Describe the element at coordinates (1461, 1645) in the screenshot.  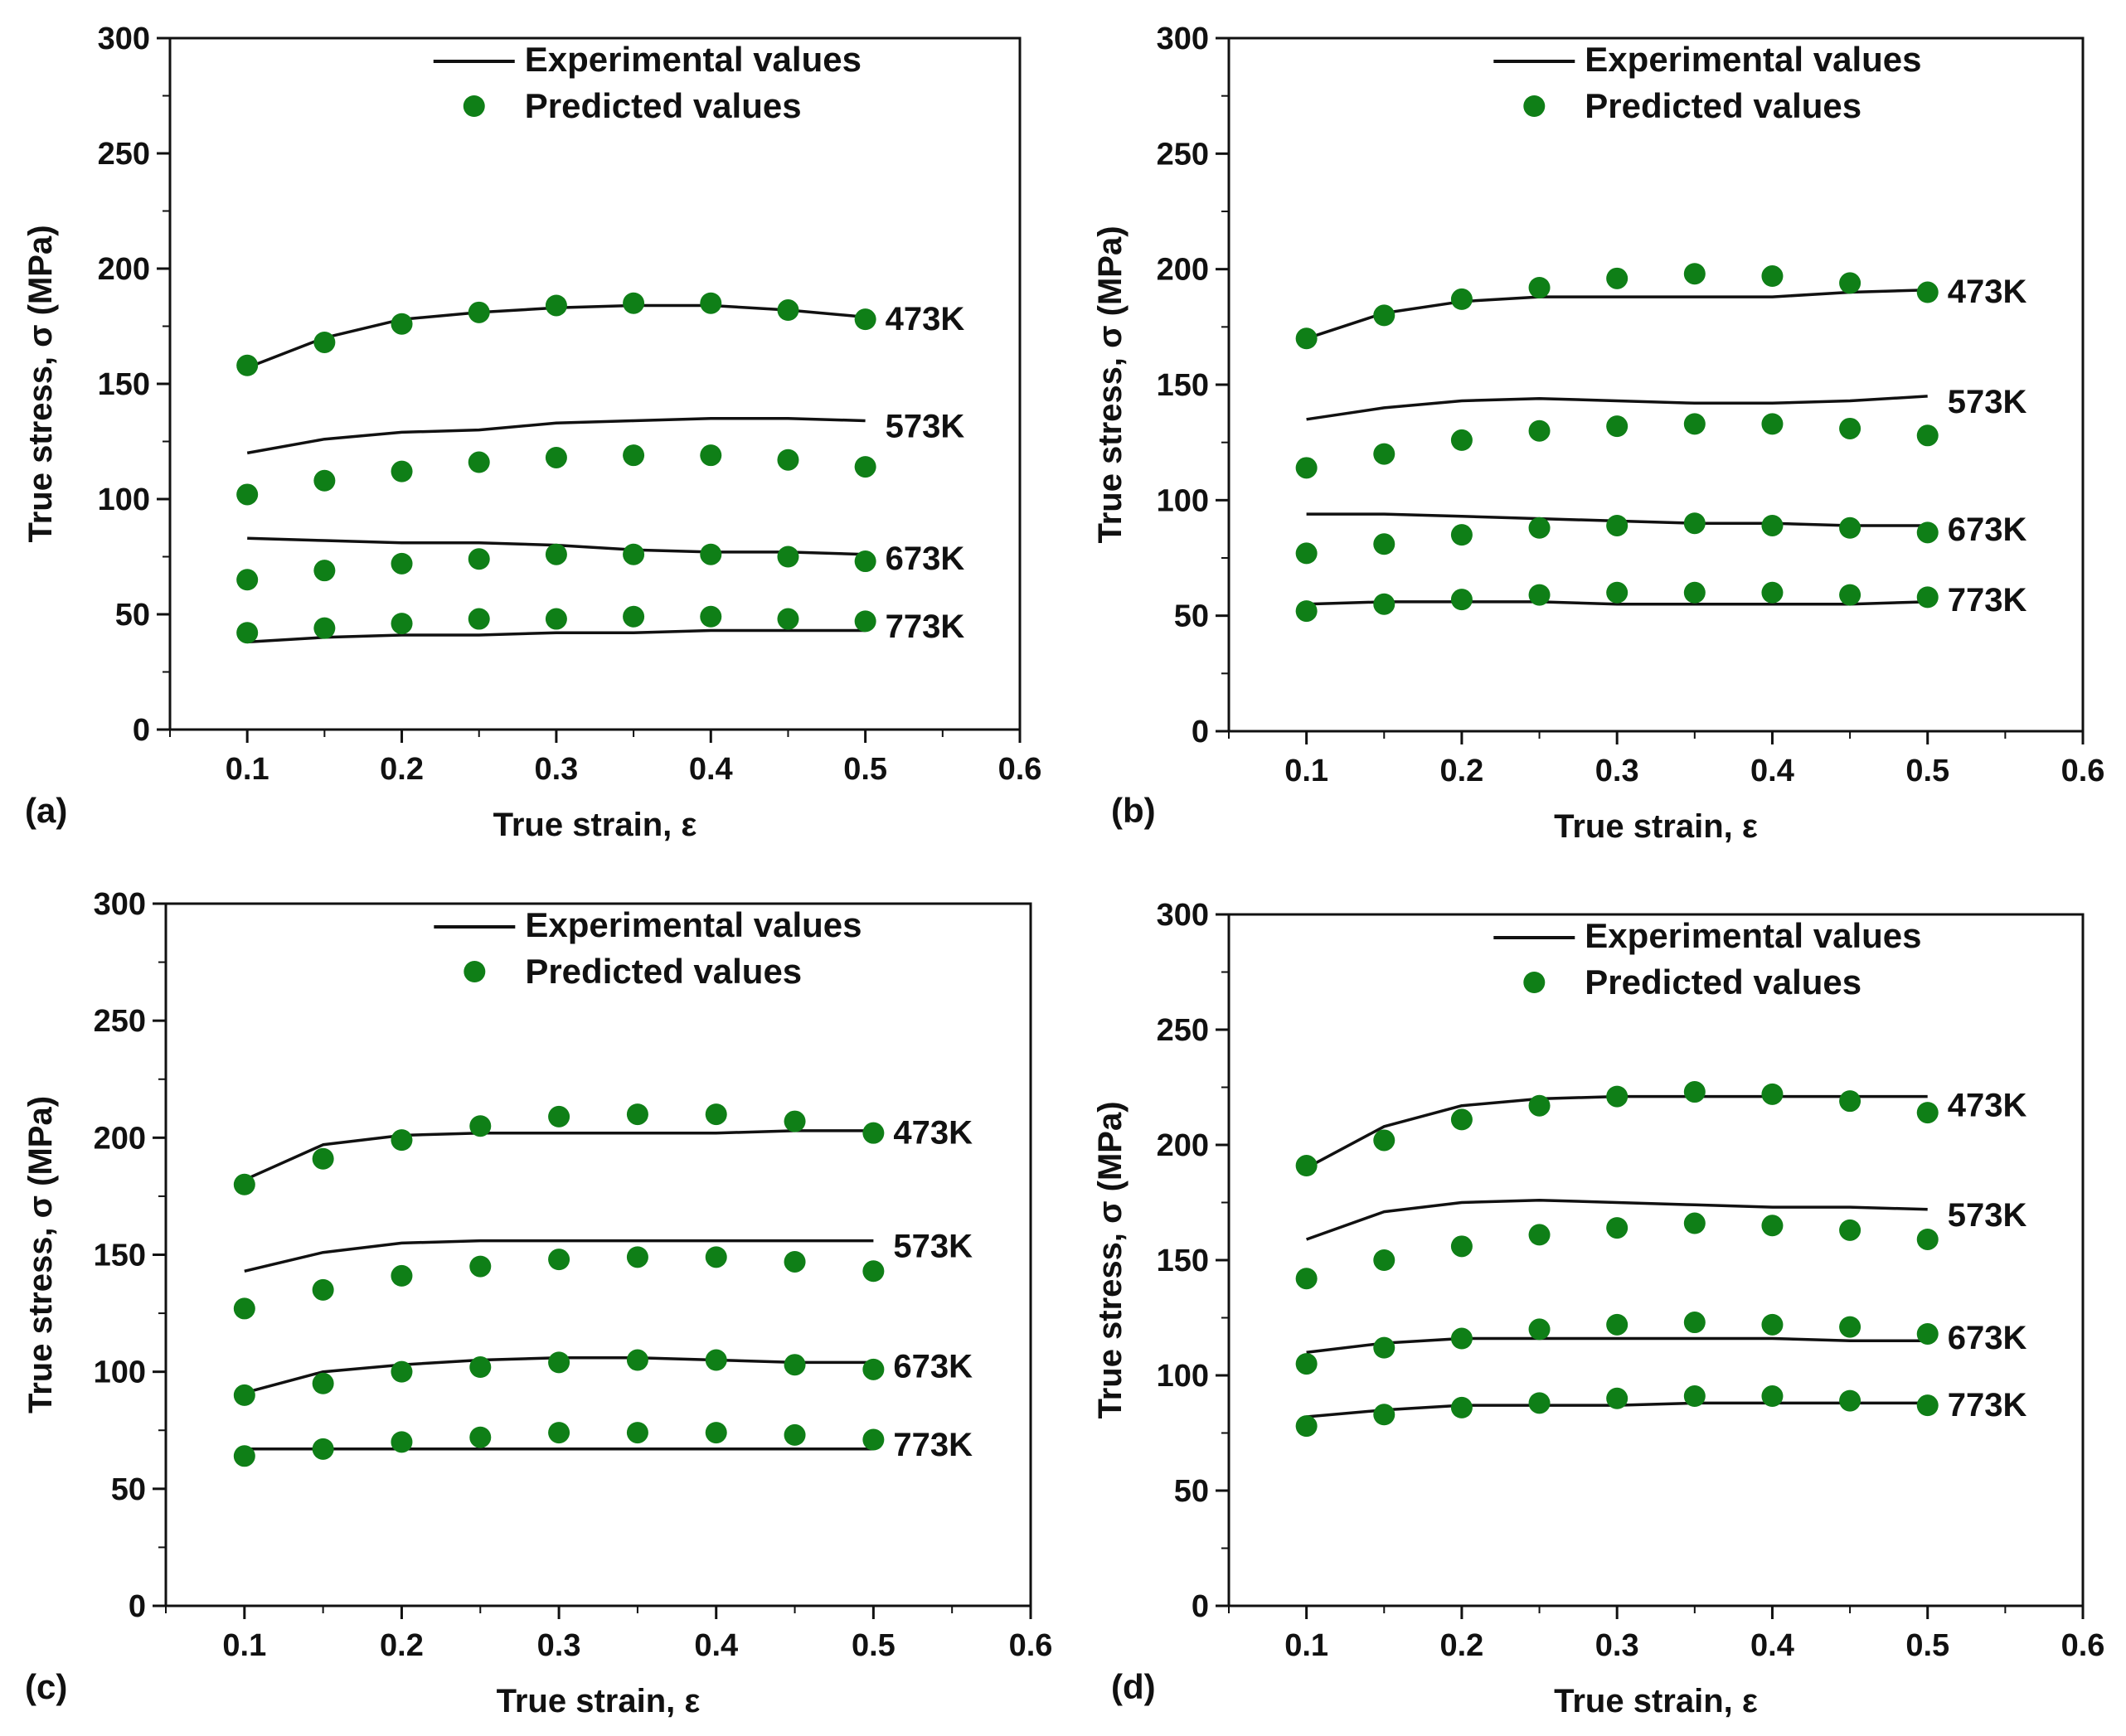
I see `x-tick-label: 0.2` at that location.